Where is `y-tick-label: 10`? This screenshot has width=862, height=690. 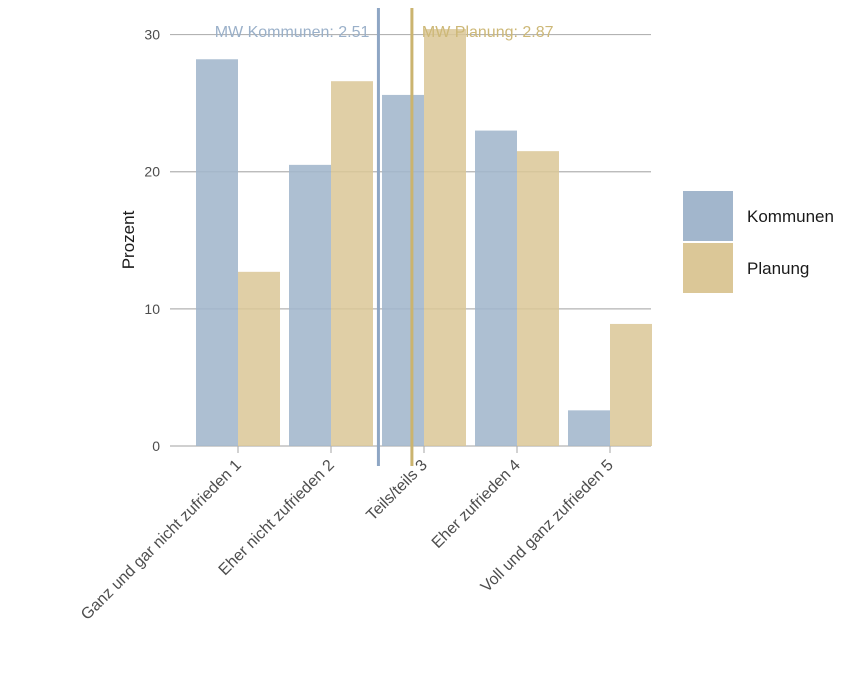
y-tick-label: 10 is located at coordinates (152, 309).